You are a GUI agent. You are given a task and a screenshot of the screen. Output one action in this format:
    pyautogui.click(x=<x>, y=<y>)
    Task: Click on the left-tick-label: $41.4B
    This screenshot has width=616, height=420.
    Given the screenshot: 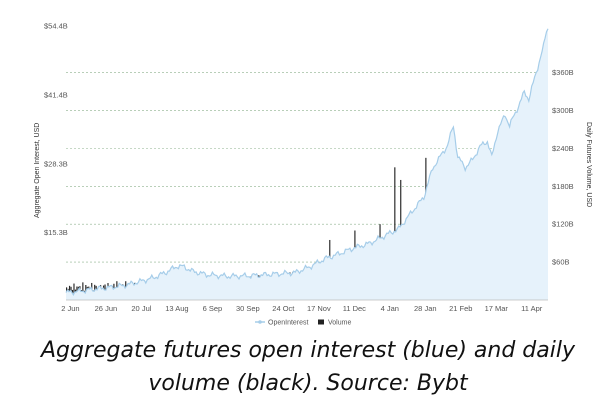 What is the action you would take?
    pyautogui.click(x=56, y=94)
    